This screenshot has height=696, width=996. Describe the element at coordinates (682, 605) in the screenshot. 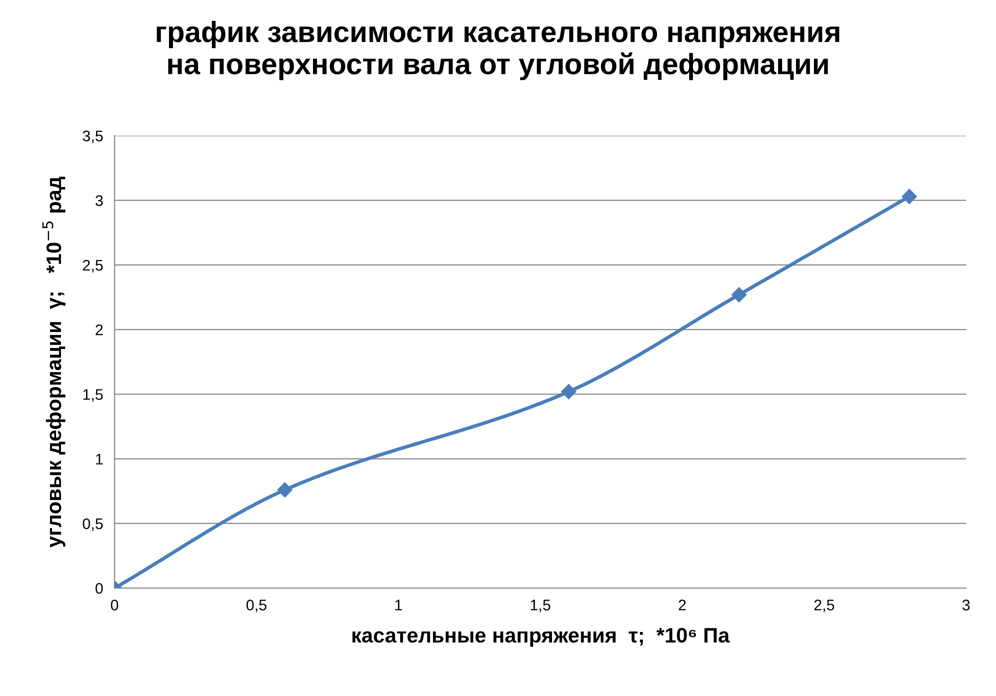

I see `x-tick-label: 2` at that location.